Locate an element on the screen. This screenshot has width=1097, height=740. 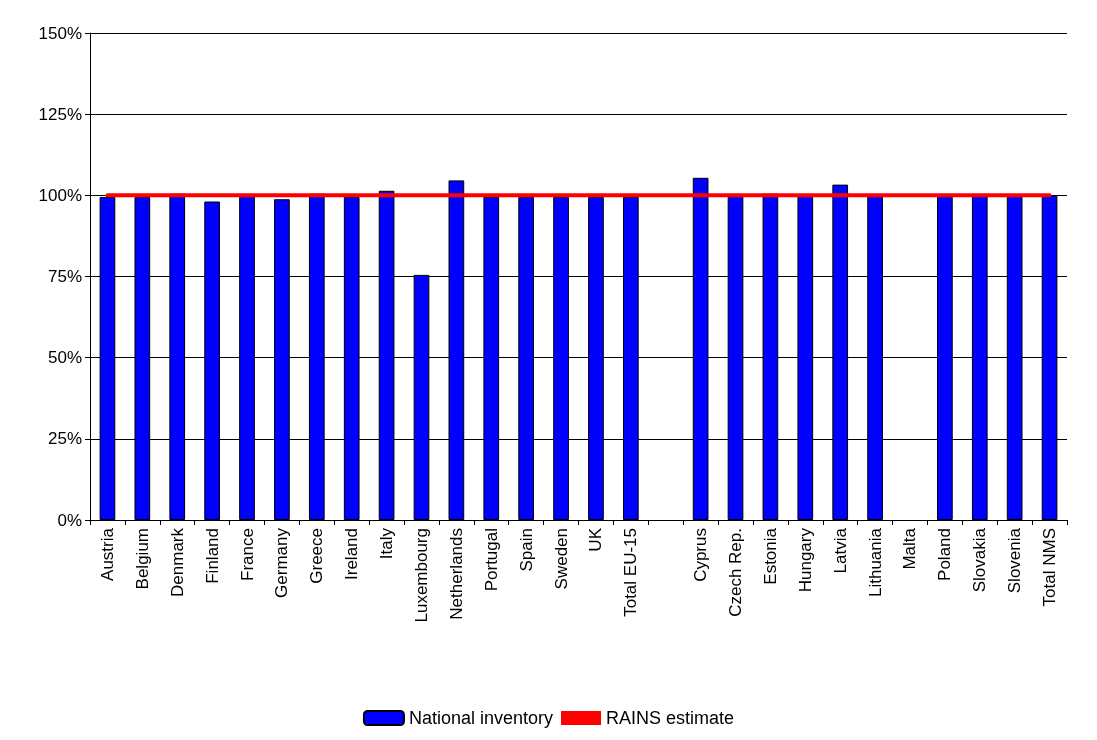
x-tick-label: Total NMS is located at coordinates (1050, 567).